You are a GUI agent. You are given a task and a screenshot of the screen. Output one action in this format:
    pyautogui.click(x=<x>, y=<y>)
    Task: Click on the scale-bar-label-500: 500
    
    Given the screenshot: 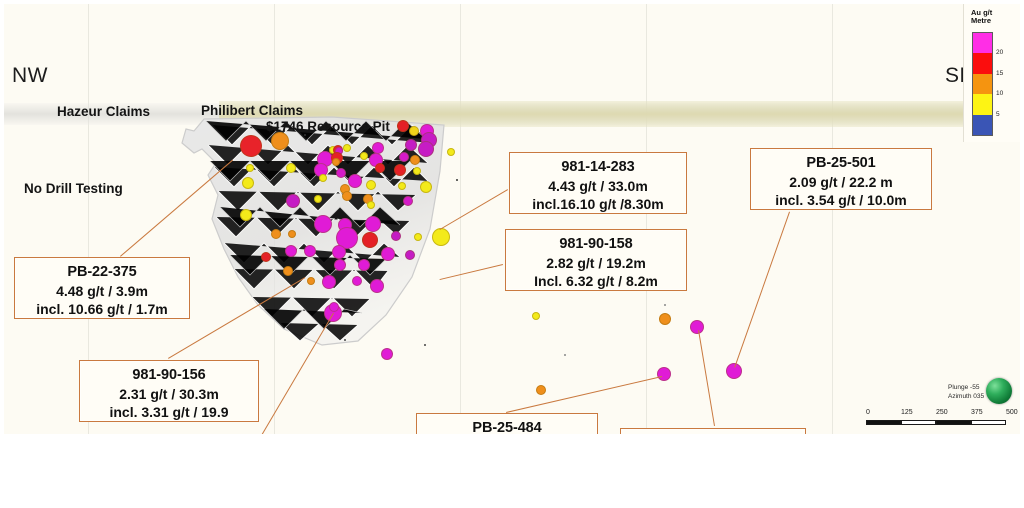 What is the action you would take?
    pyautogui.click(x=1012, y=412)
    